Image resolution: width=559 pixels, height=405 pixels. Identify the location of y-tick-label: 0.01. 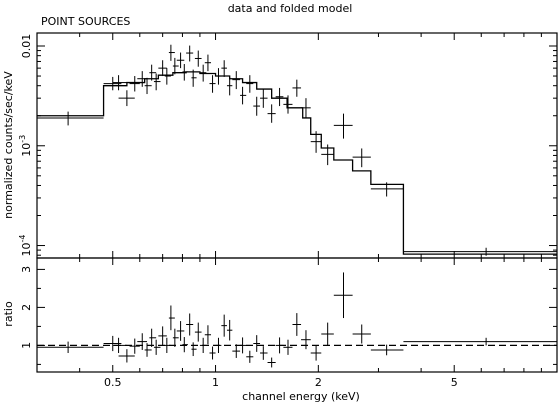
(26, 46).